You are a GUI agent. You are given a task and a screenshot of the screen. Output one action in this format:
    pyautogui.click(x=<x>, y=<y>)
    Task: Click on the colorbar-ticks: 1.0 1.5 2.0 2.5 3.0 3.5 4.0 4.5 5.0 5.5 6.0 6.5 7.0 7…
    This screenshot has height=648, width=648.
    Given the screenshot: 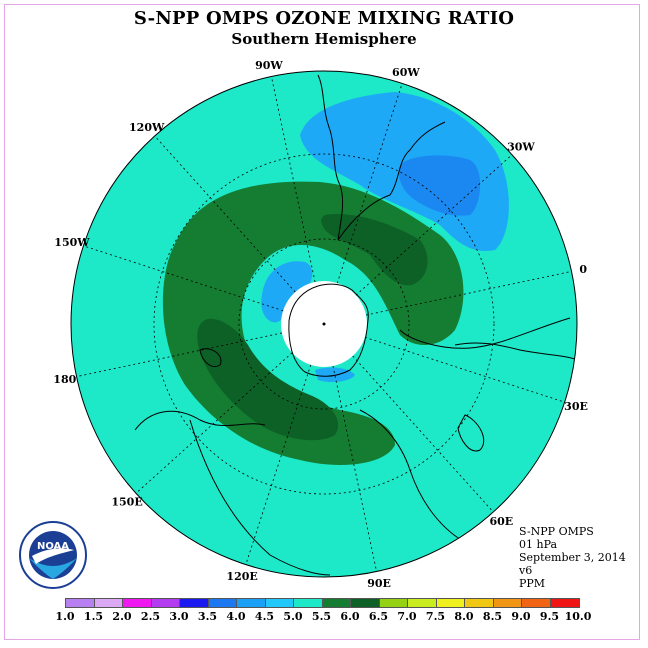 What is the action you would take?
    pyautogui.click(x=330, y=617)
    